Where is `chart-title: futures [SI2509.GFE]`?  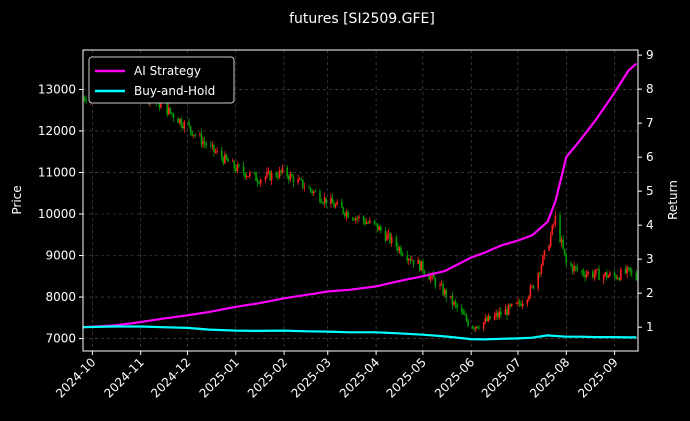
chart-title: futures [SI2509.GFE] is located at coordinates (362, 19).